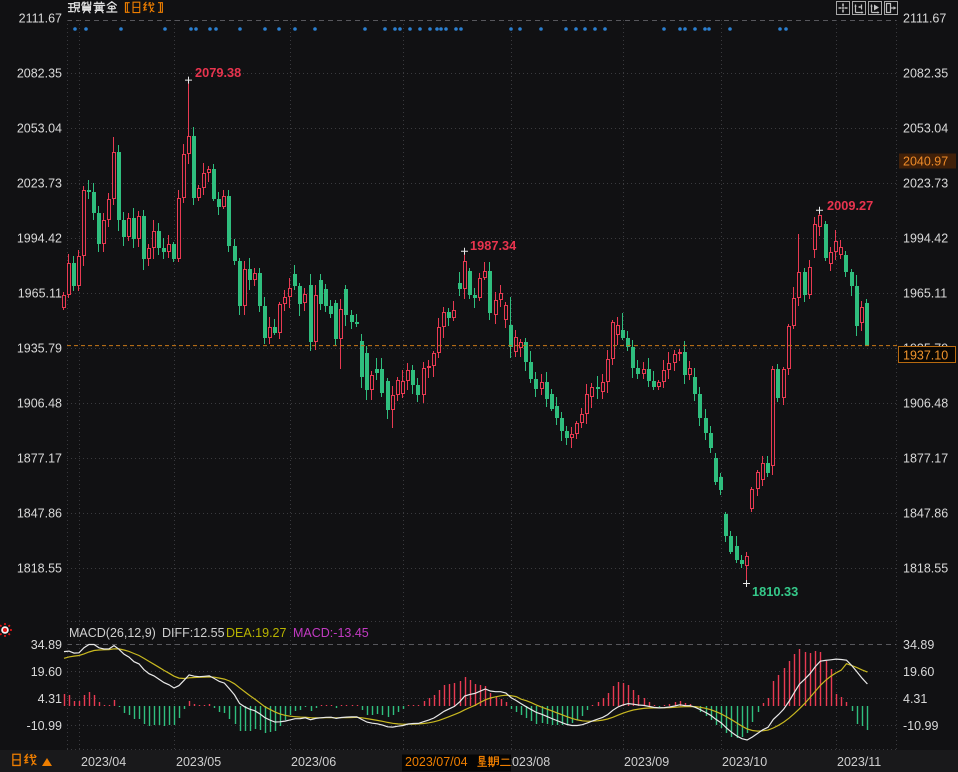  Describe the element at coordinates (925, 162) in the screenshot. I see `svg-text: 2040.97` at that location.